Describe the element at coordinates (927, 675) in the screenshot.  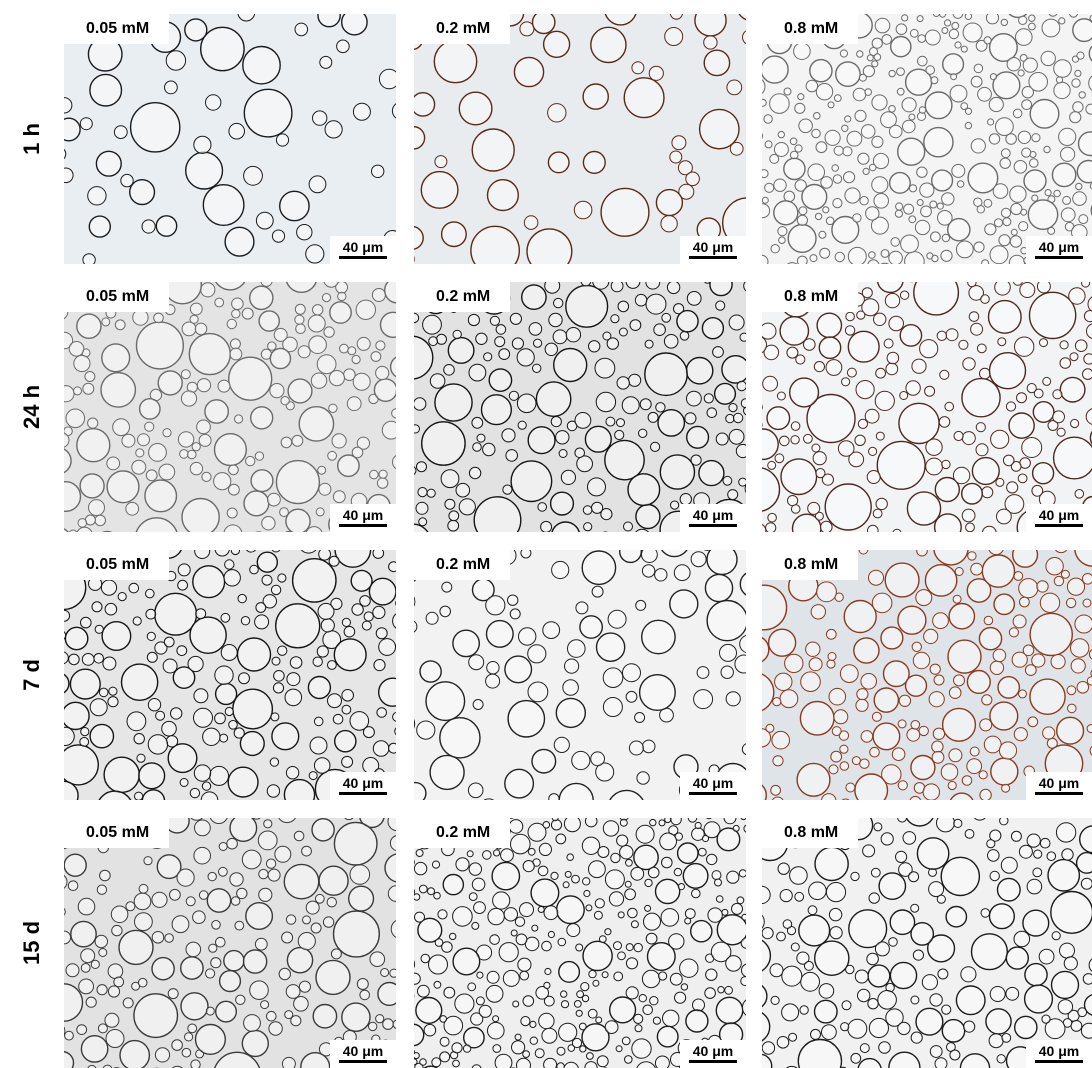
I see `micrograph-image` at that location.